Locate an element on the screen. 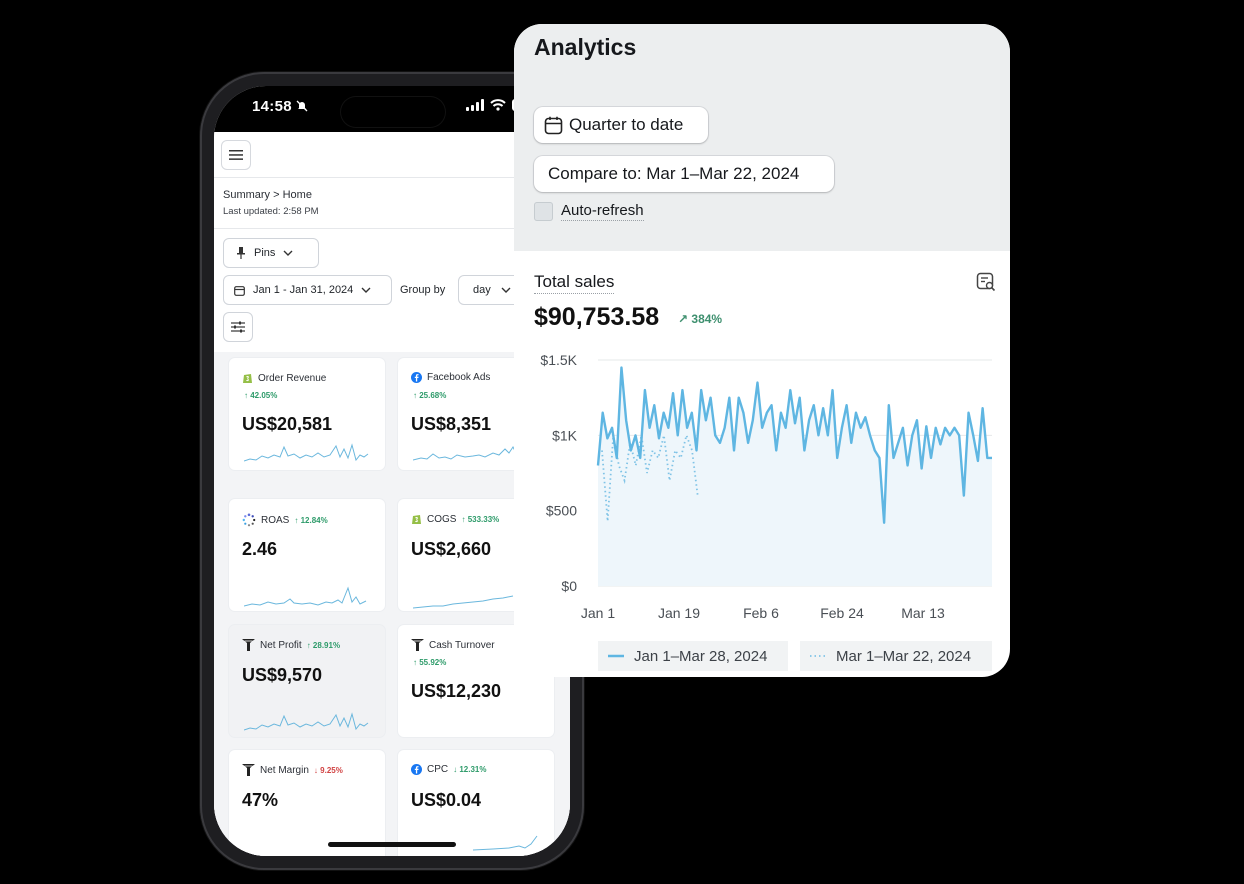 The width and height of the screenshot is (1244, 884). solid-line-icon is located at coordinates (616, 656).